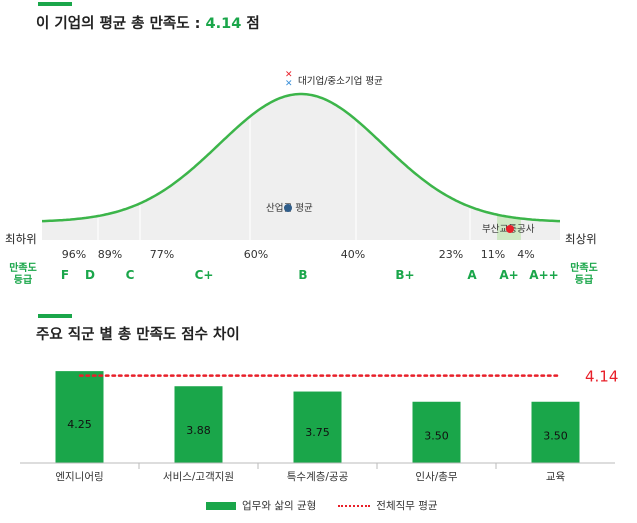 The height and width of the screenshot is (523, 637). Describe the element at coordinates (544, 275) in the screenshot. I see `grade-label: A++` at that location.